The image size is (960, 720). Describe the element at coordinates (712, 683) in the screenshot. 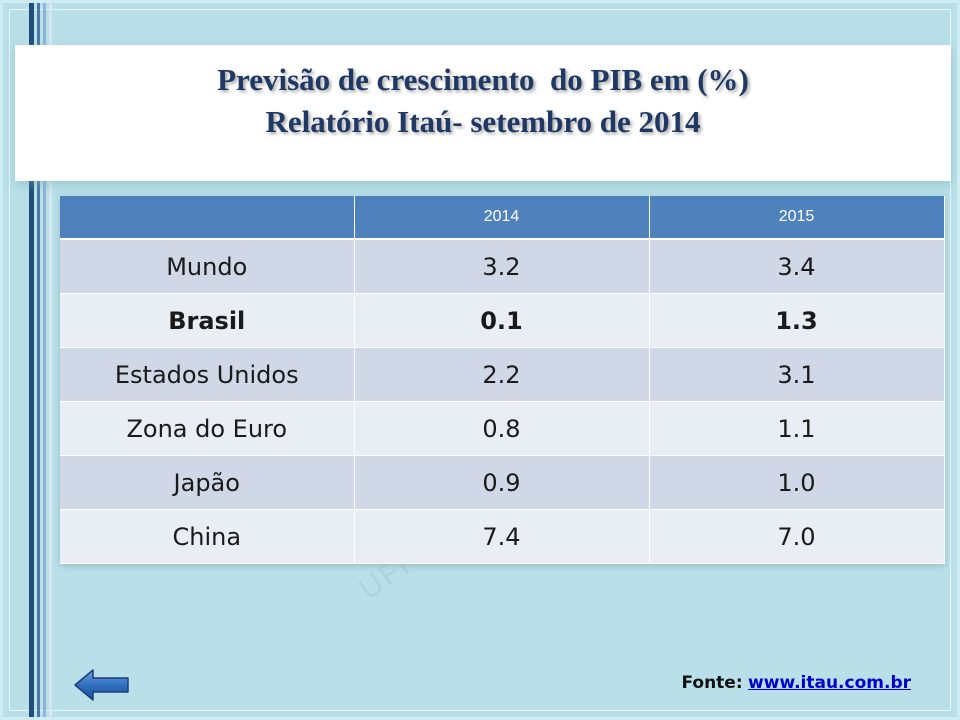

I see `source-label: Fonte:` at that location.